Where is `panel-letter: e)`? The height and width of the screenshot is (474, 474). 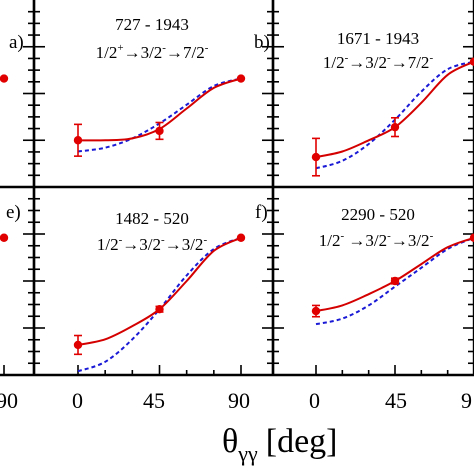 panel-letter: e) is located at coordinates (13, 212).